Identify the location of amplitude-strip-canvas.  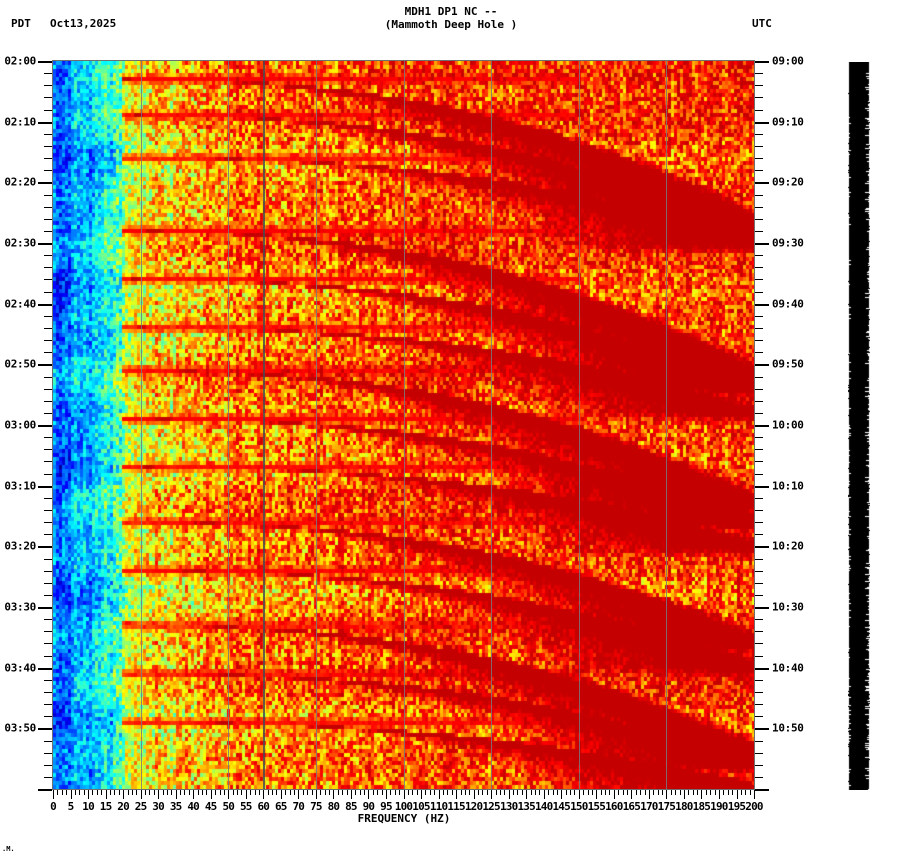
(859, 426).